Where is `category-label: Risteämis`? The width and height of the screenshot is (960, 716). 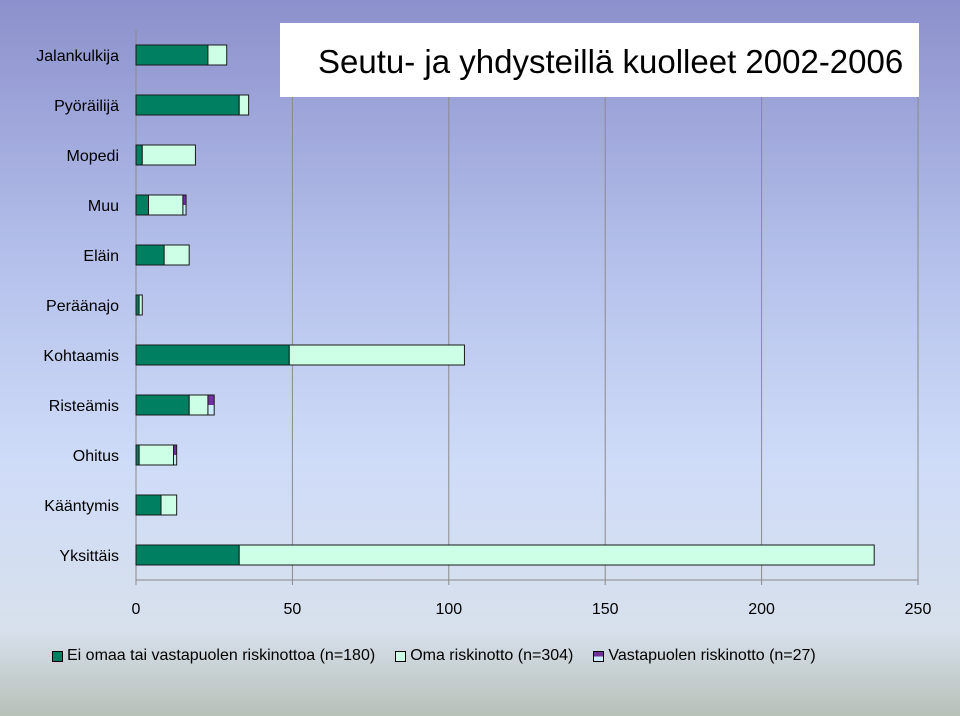 category-label: Risteämis is located at coordinates (84, 406).